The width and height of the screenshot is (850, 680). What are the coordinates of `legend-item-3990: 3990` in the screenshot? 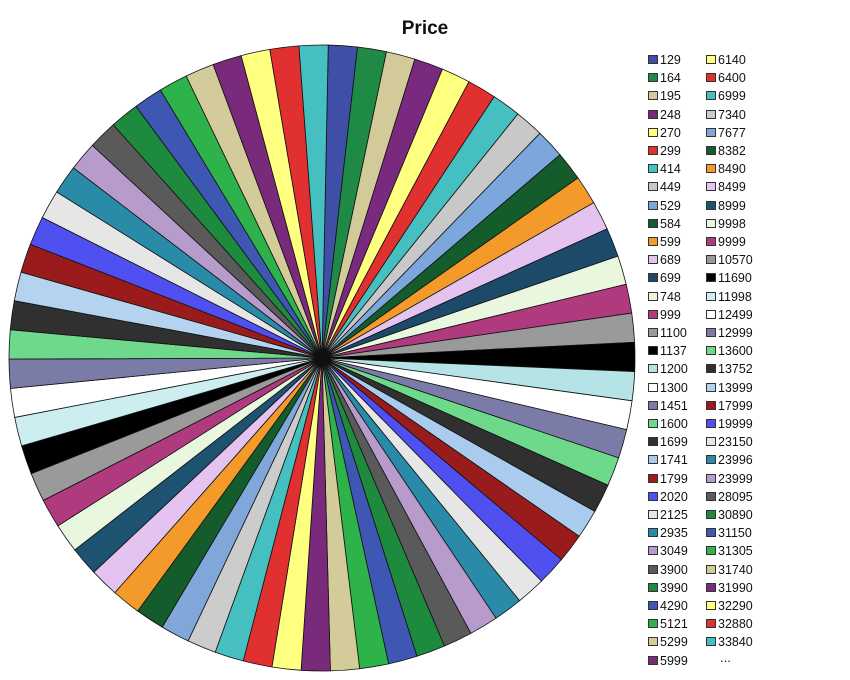 It's located at (676, 588).